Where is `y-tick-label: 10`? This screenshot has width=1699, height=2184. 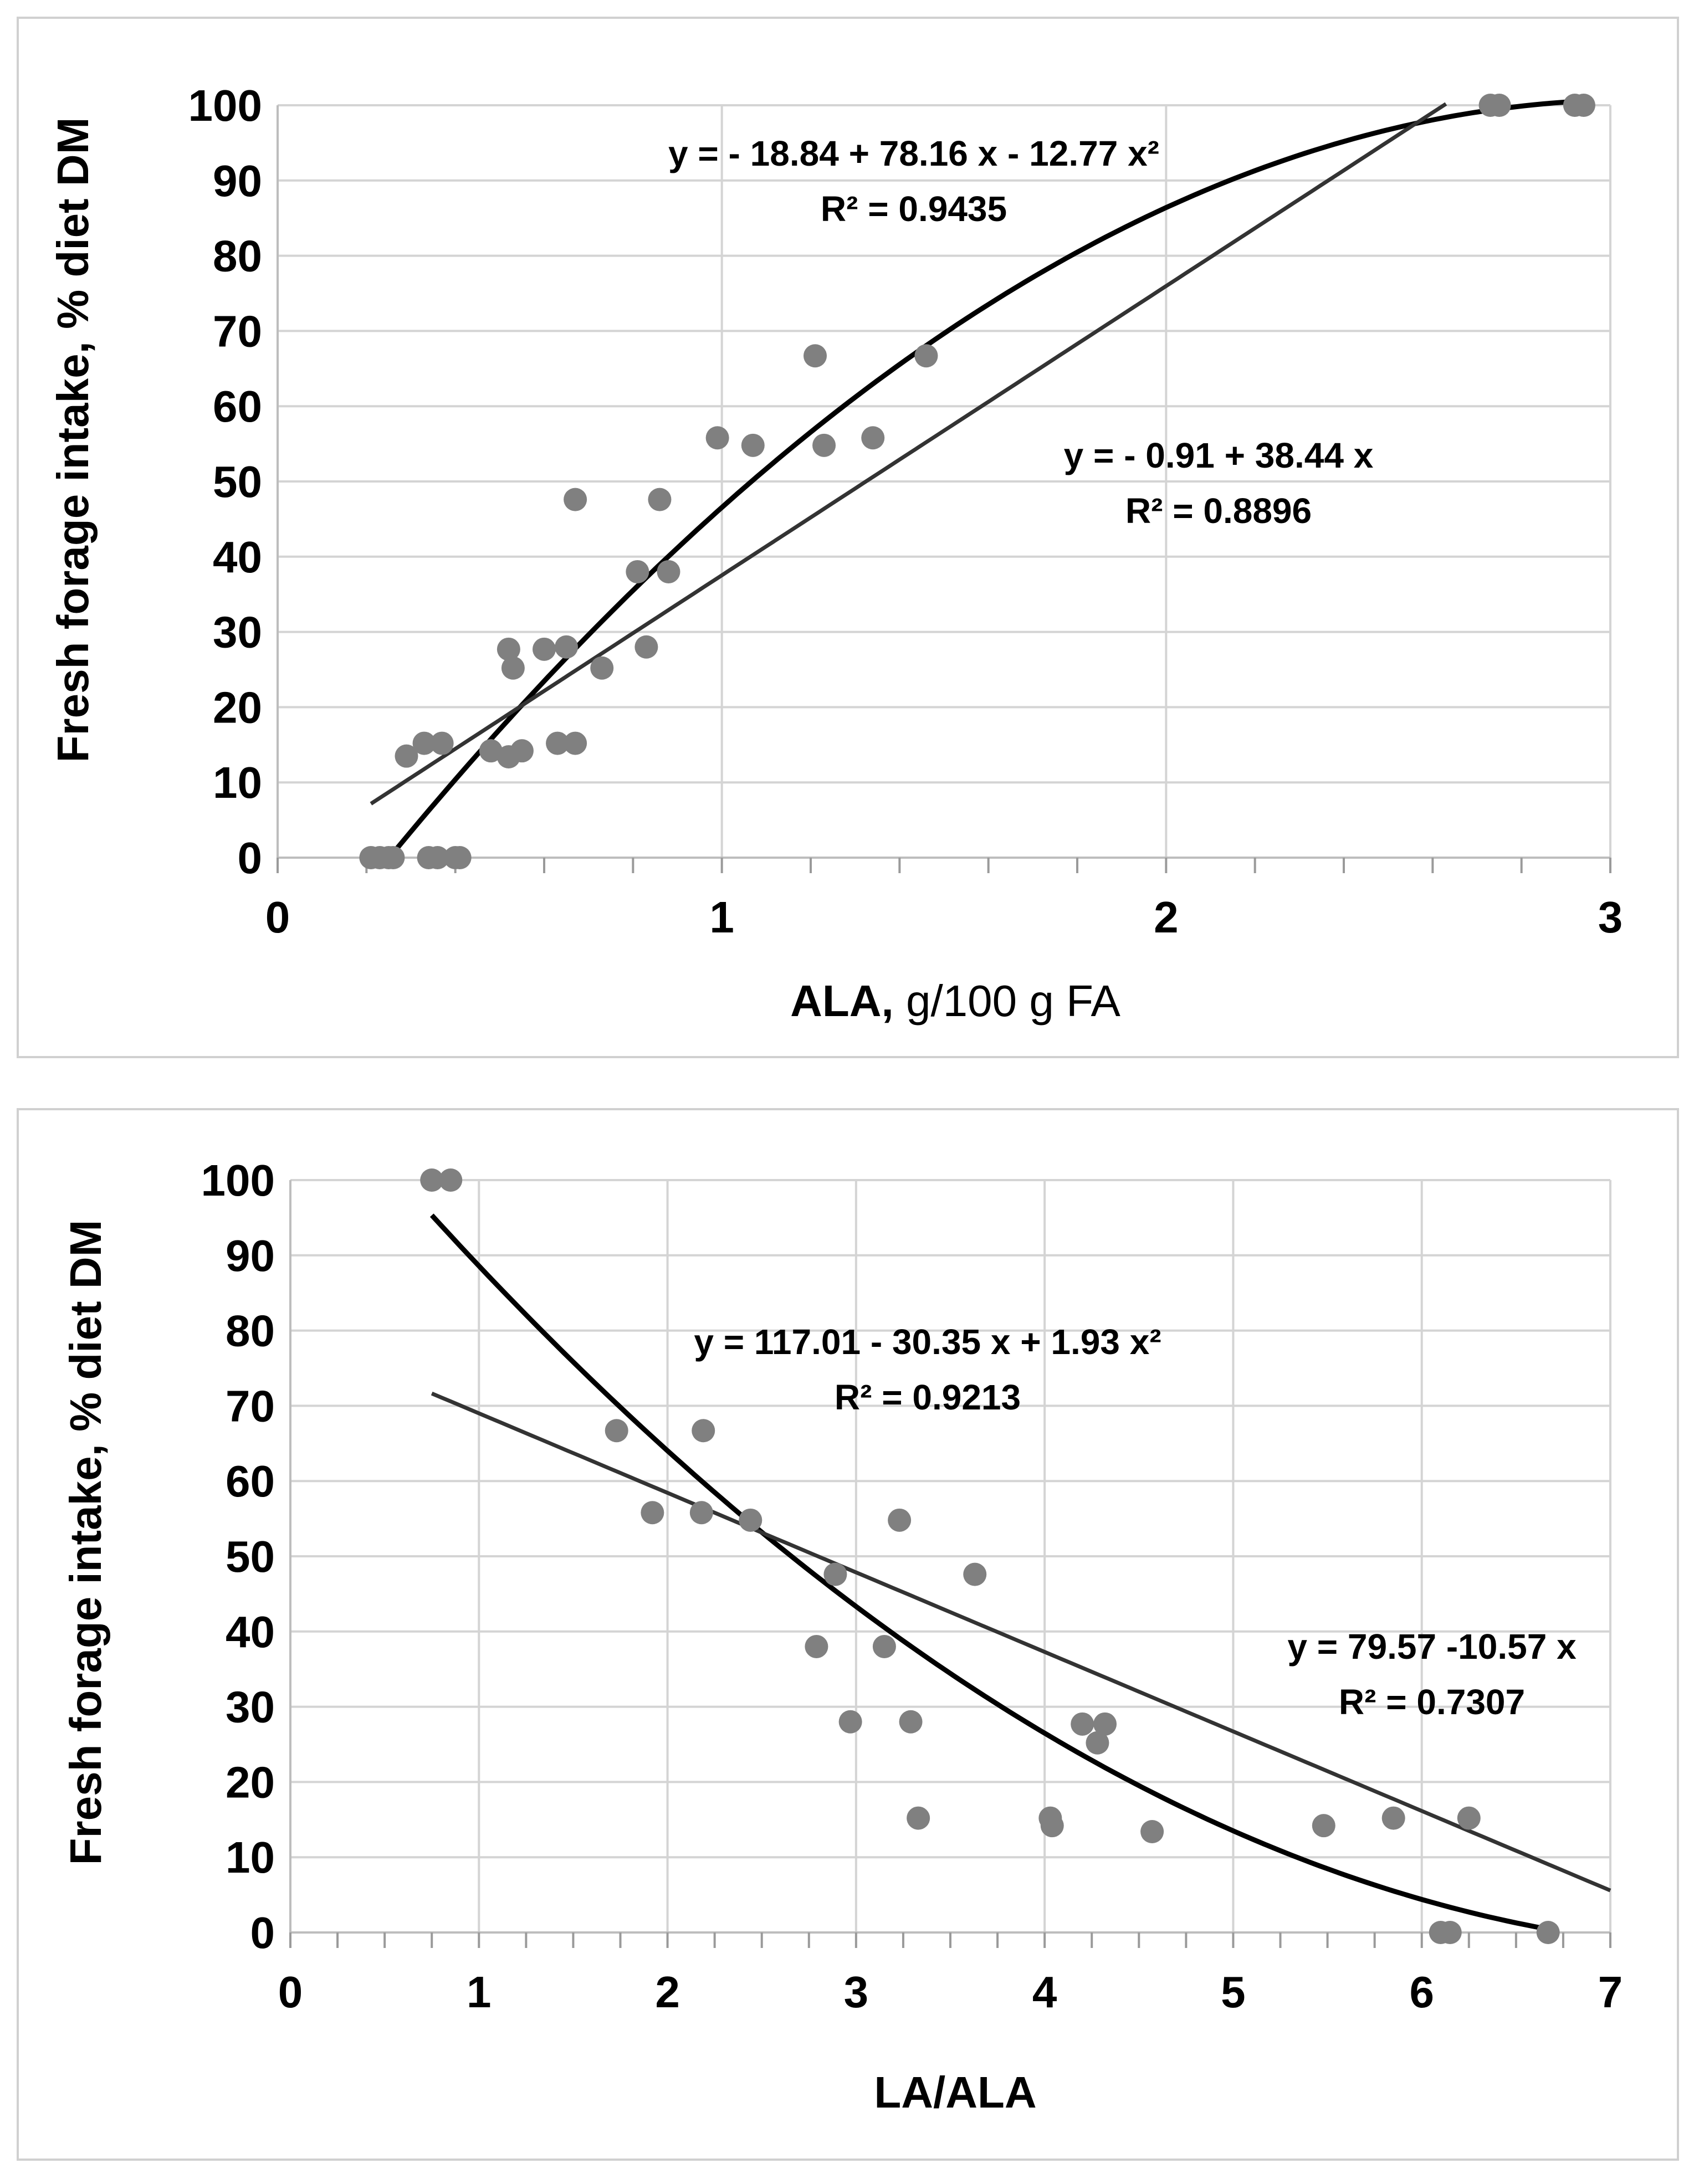 y-tick-label: 10 is located at coordinates (250, 1857).